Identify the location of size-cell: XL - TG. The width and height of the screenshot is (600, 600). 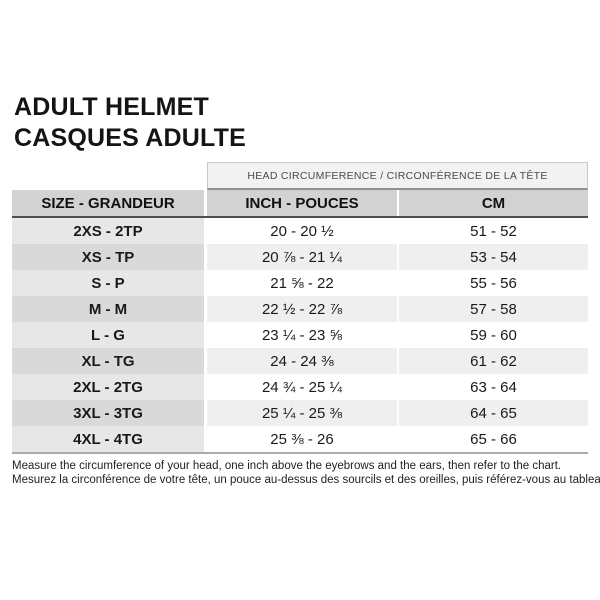
(108, 361).